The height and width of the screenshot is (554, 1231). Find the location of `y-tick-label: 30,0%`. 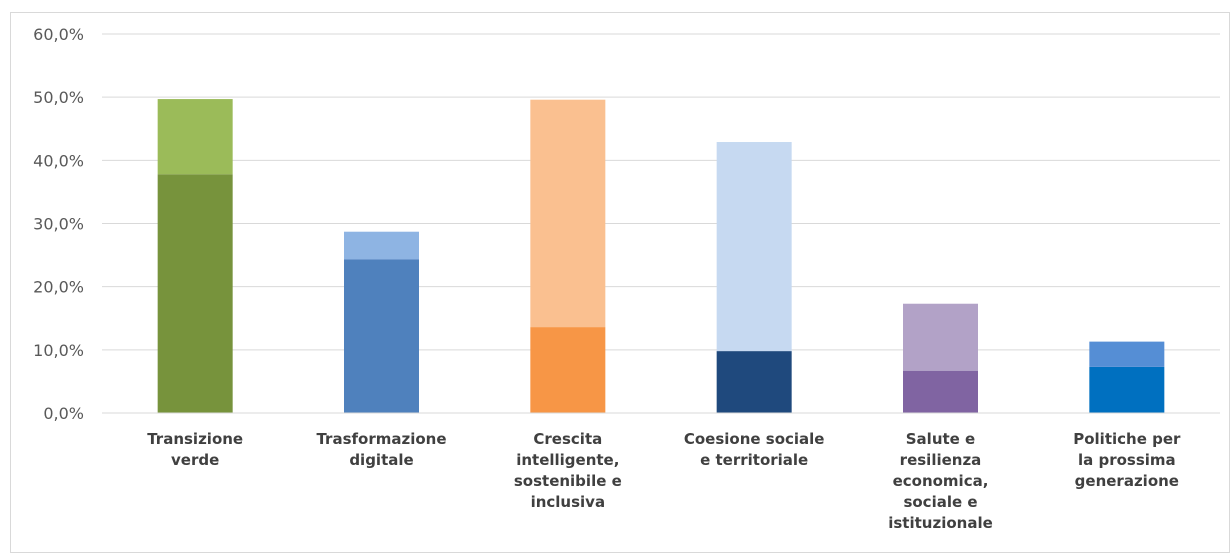

y-tick-label: 30,0% is located at coordinates (58, 224).